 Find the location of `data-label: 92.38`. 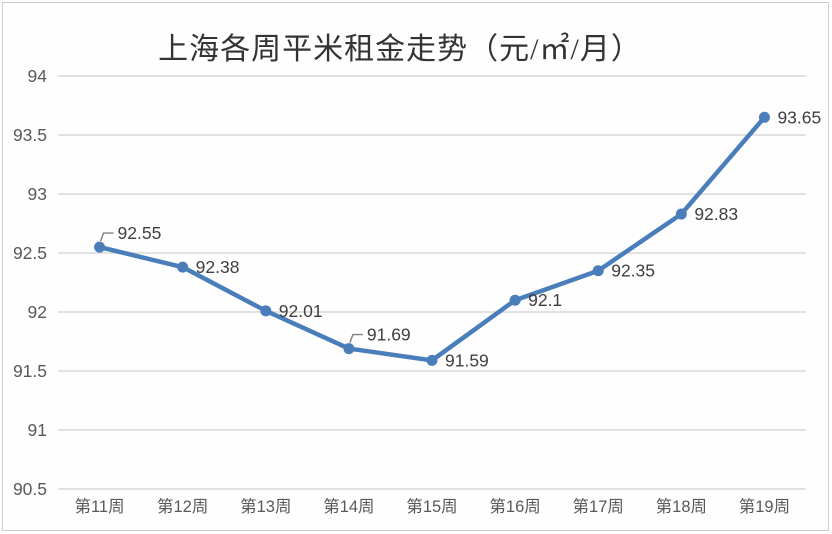

data-label: 92.38 is located at coordinates (218, 267).